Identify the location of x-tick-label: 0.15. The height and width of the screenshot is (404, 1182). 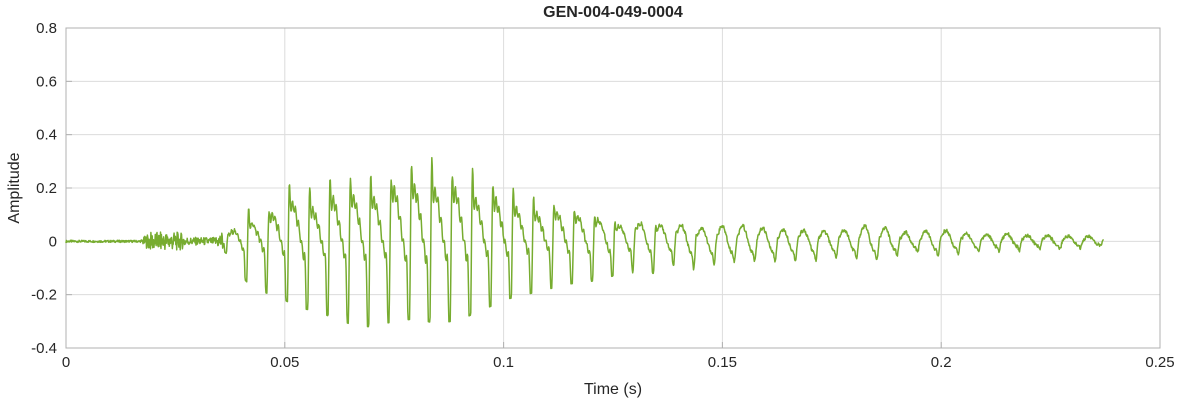
(722, 362).